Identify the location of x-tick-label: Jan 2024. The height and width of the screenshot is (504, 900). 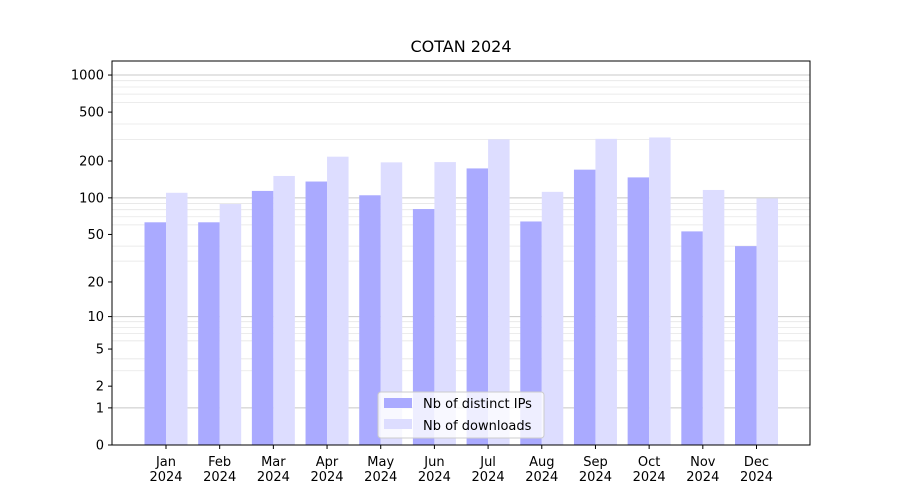
(165, 470).